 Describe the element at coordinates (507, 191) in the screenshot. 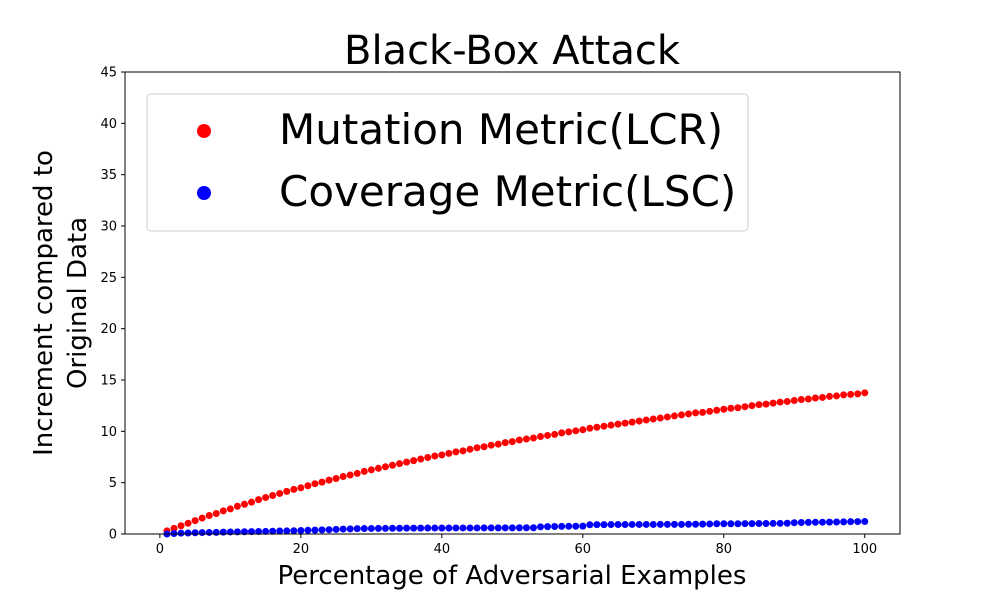

I see `legend-label-coverage: Coverage Metric(LSC)` at that location.